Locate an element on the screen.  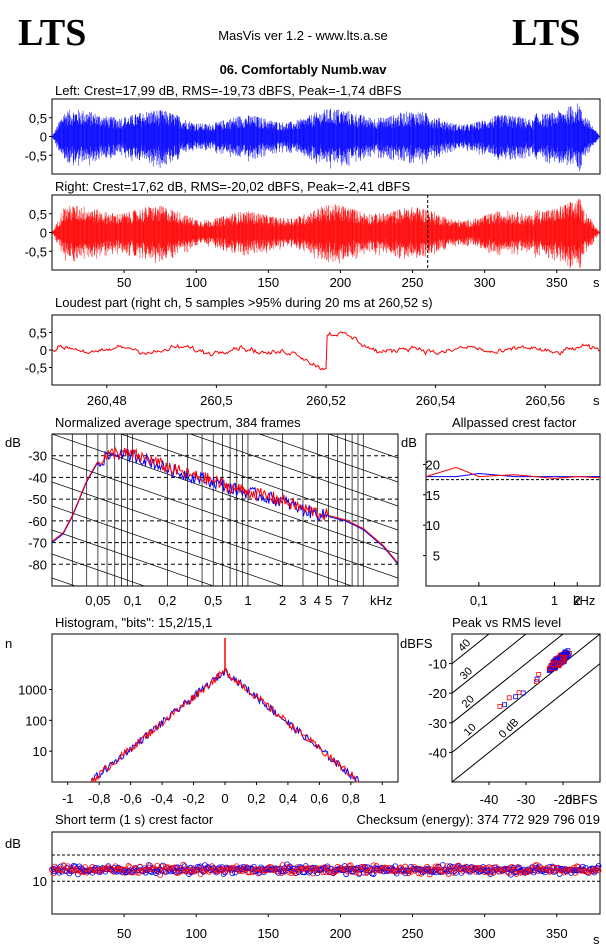
left-waveform-trace is located at coordinates (326, 137).